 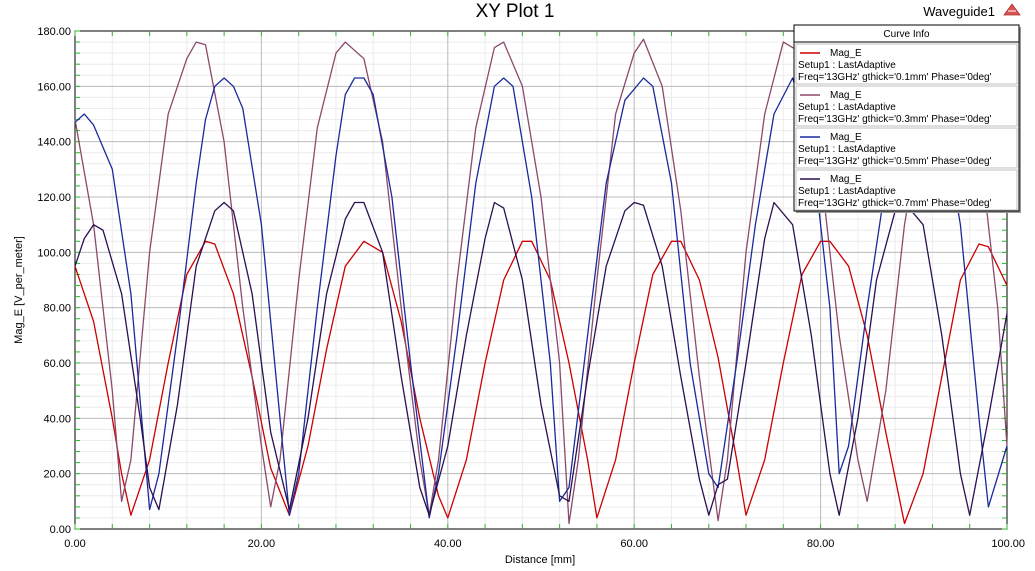 I want to click on chart-title: XY Plot 1, so click(x=515, y=11).